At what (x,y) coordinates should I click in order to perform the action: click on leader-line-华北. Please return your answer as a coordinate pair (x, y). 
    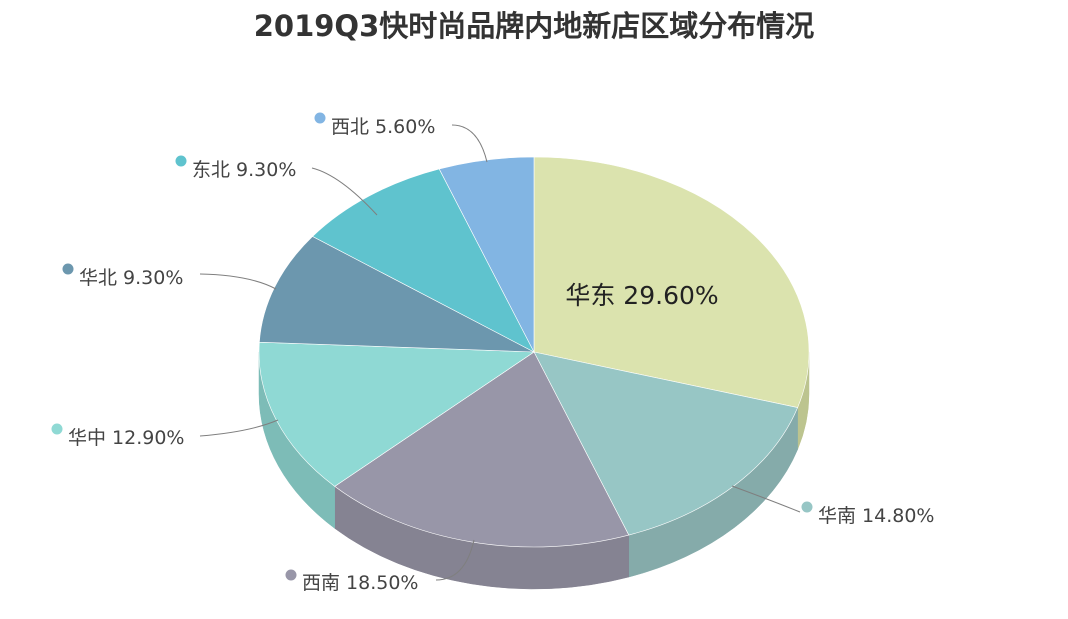
    Looking at the image, I should click on (238, 281).